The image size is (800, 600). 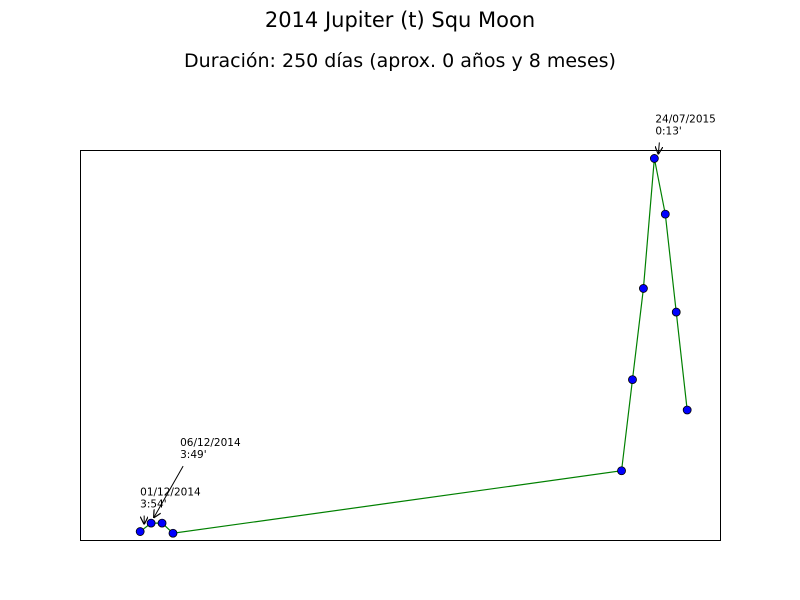 What do you see at coordinates (685, 119) in the screenshot?
I see `annotation-date-2: 24/07/2015` at bounding box center [685, 119].